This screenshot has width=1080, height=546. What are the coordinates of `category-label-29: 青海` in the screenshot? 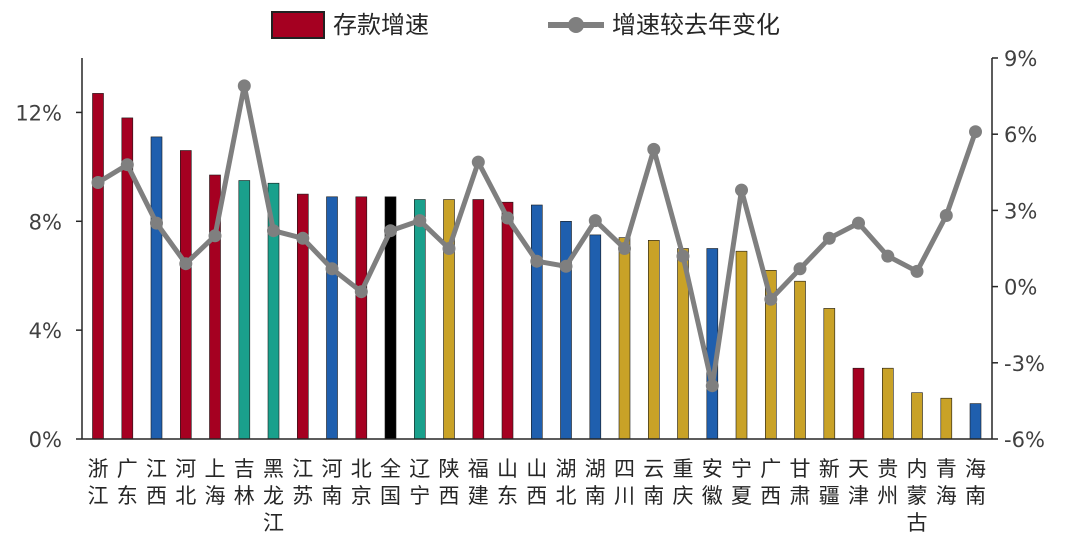 It's located at (946, 482).